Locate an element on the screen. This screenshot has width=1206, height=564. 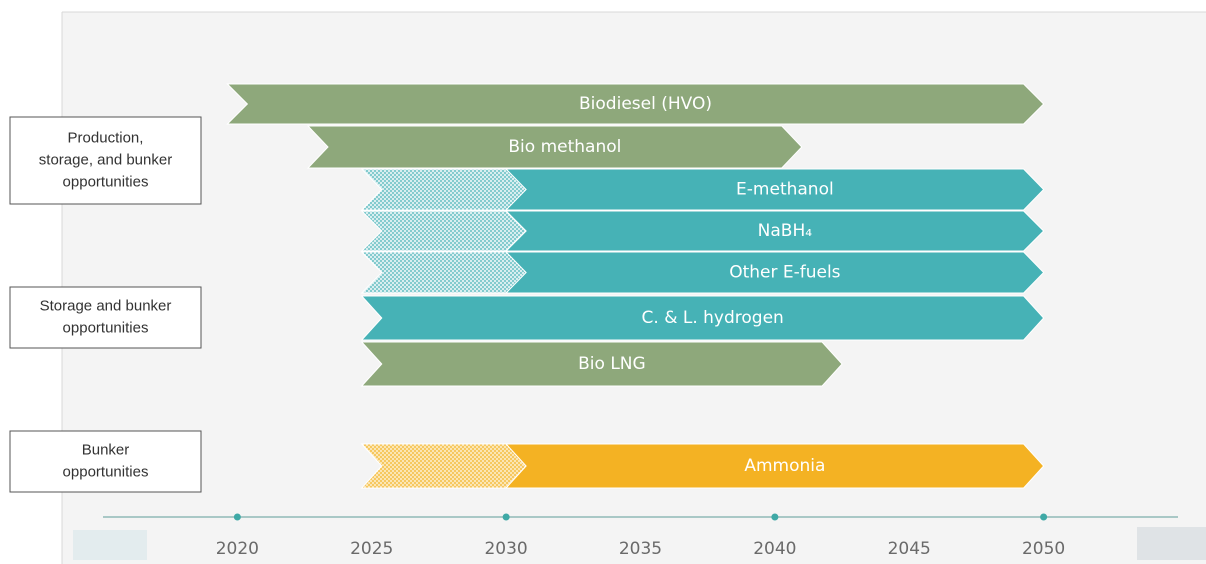
group-label: storage, and bunker is located at coordinates (105, 159).